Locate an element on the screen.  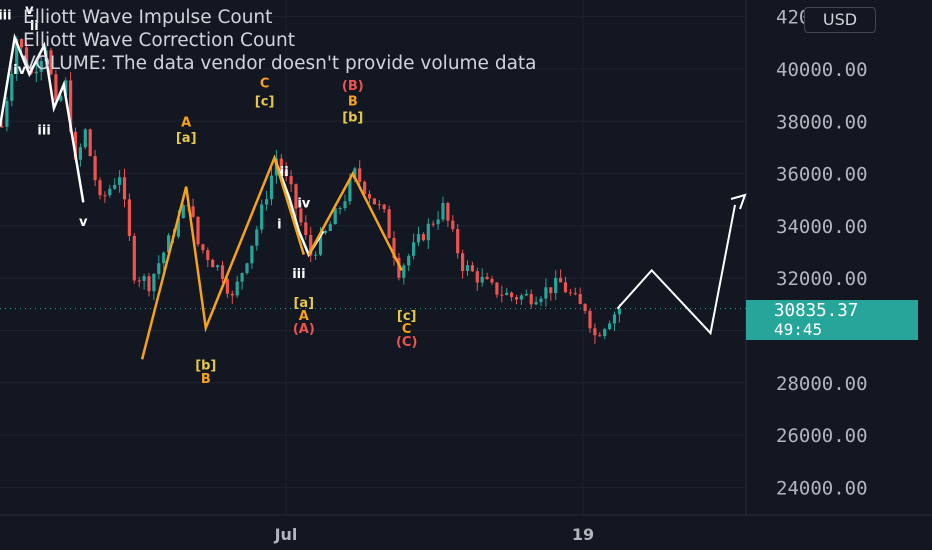
wave-label: v is located at coordinates (83, 222).